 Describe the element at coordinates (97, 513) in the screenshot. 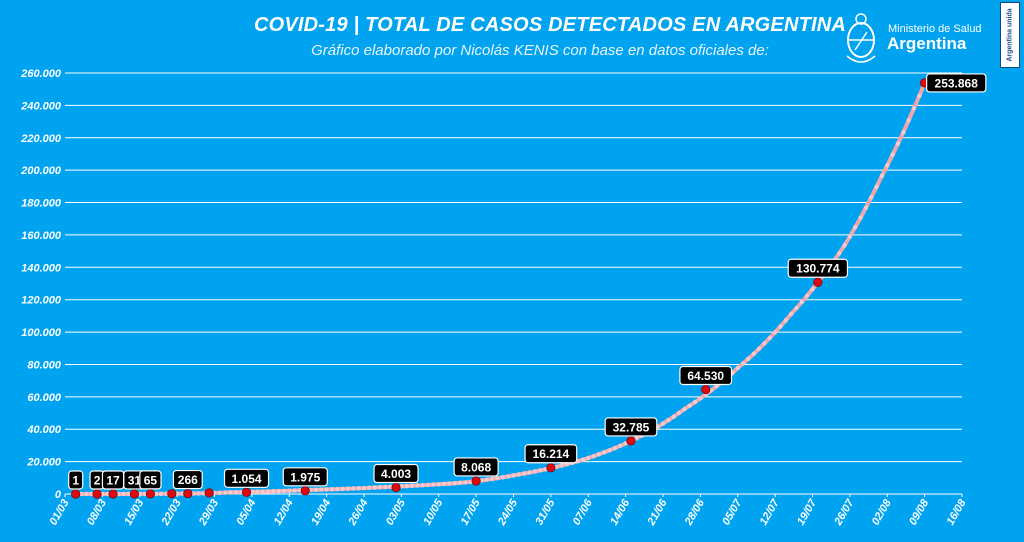

I see `x-tick-label: 08/03` at that location.